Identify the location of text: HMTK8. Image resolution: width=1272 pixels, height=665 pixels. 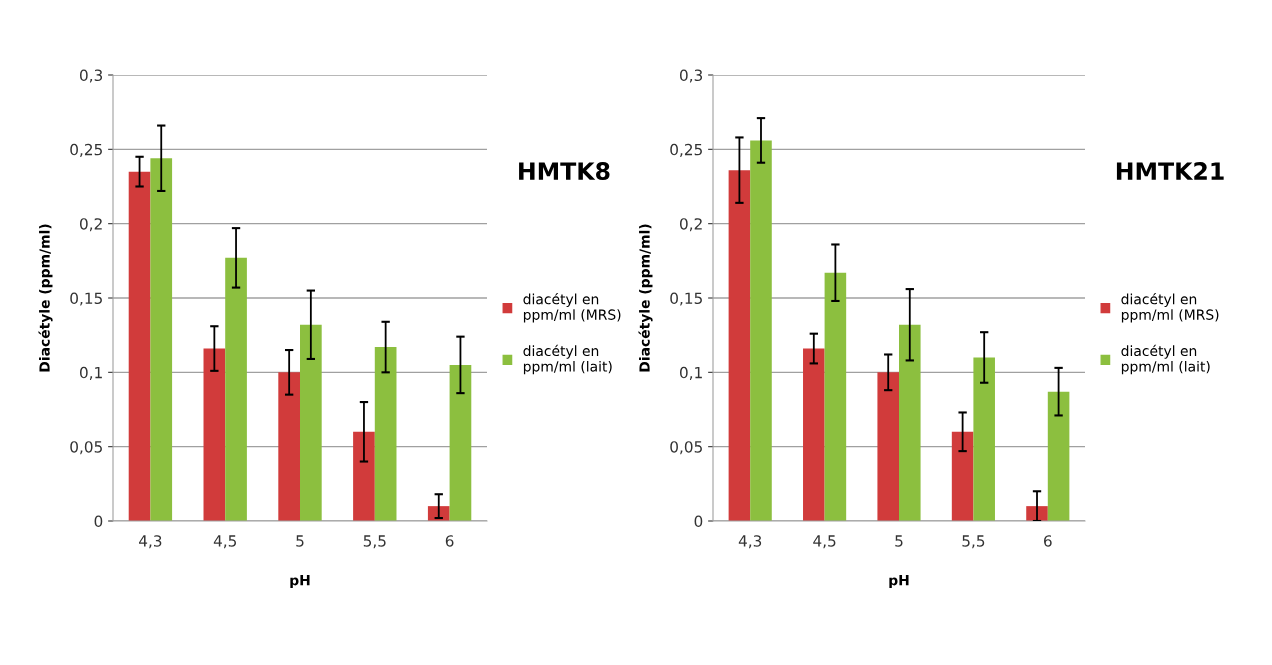
(564, 171).